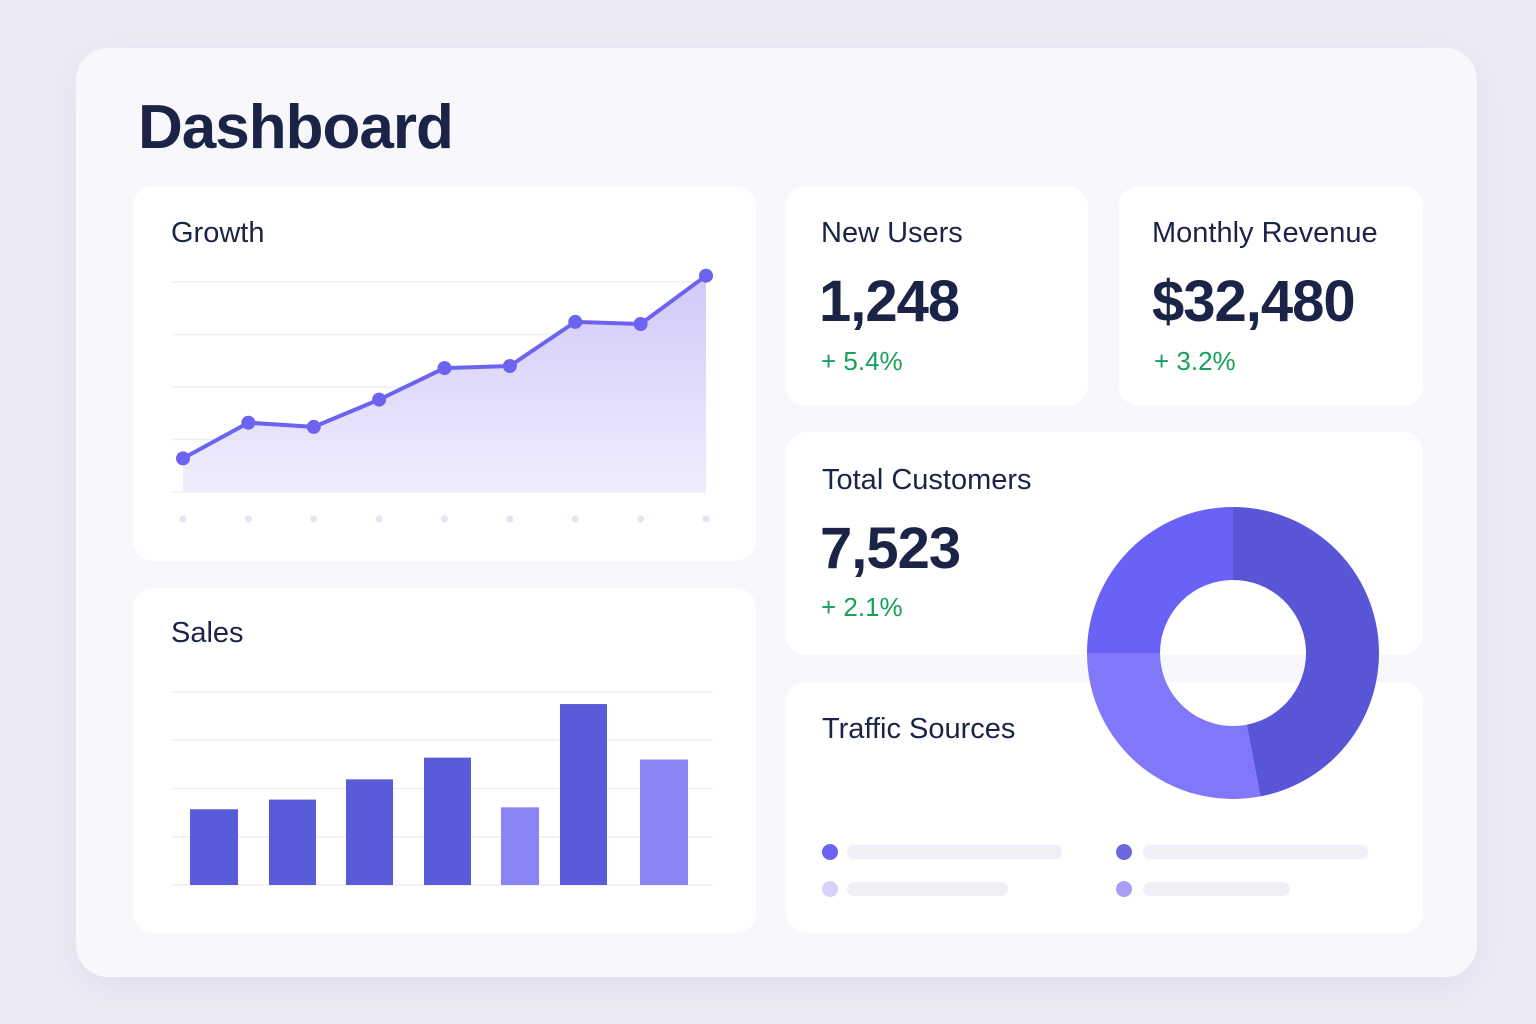 Image resolution: width=1536 pixels, height=1024 pixels. What do you see at coordinates (1254, 301) in the screenshot?
I see `revenue-value: $32,480` at bounding box center [1254, 301].